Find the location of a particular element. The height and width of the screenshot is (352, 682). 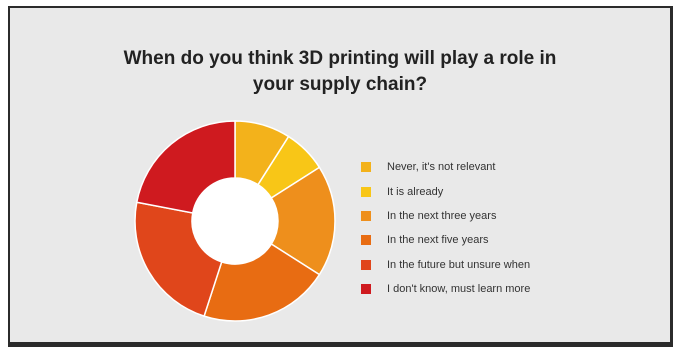

legend-label: It is already is located at coordinates (415, 191).